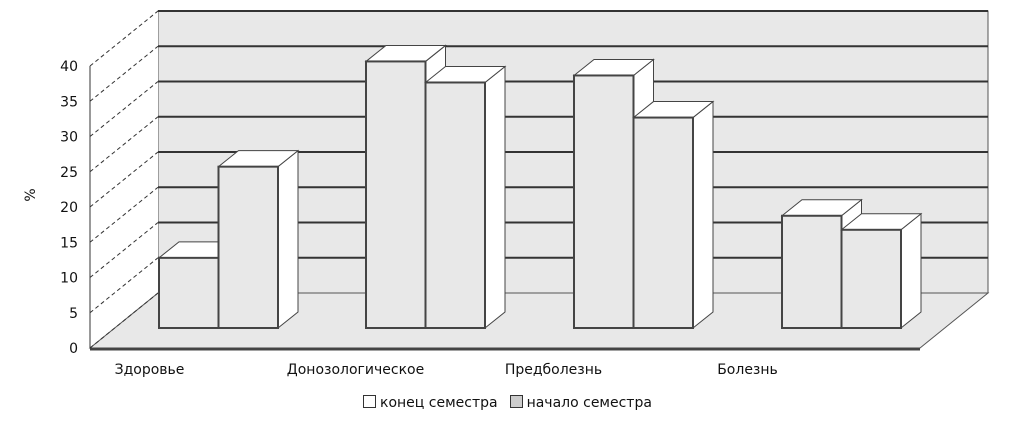 The image size is (1033, 434). Describe the element at coordinates (439, 403) in the screenshot. I see `legend-label: конец семестра` at that location.